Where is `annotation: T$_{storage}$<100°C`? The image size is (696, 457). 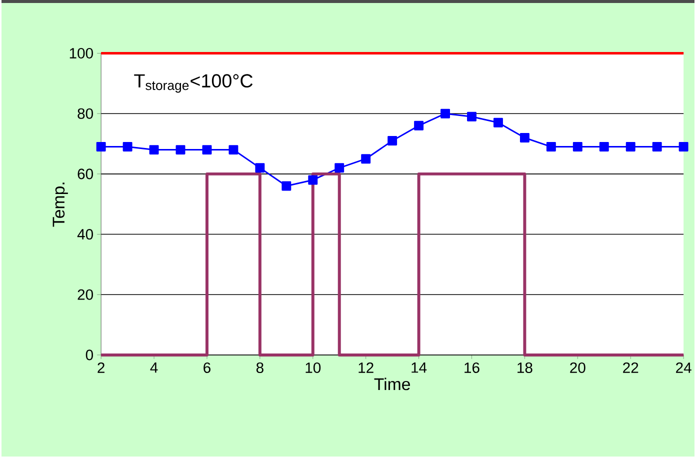 annotation: T$_{storage}$<100°C is located at coordinates (193, 83).